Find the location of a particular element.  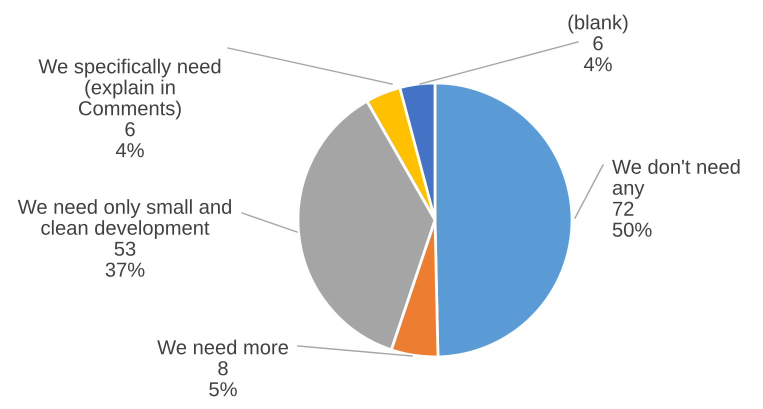

slice-label: We need only small and clean development is located at coordinates (124, 219).